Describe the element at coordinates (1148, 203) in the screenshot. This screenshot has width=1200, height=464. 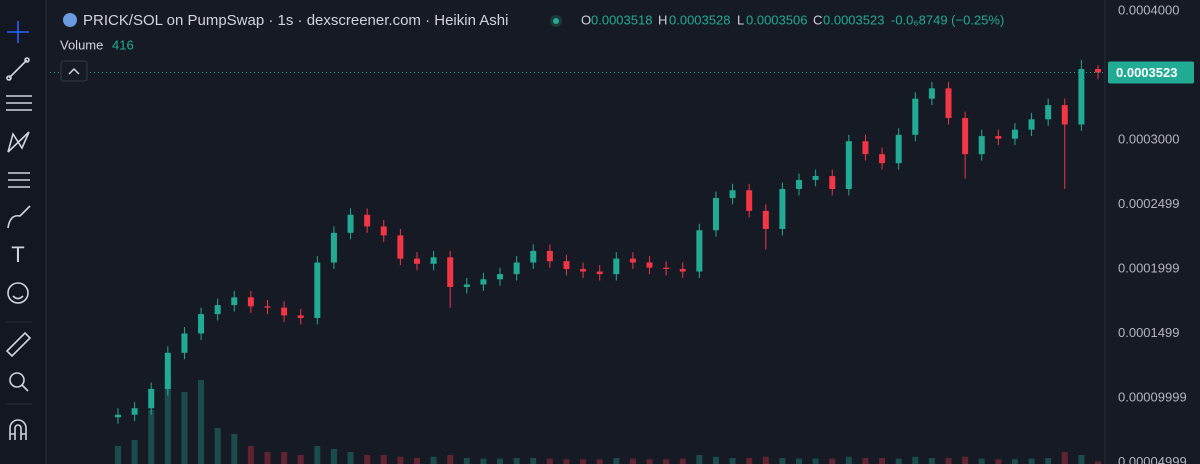
I see `y-tick-label: 0.0002499` at that location.